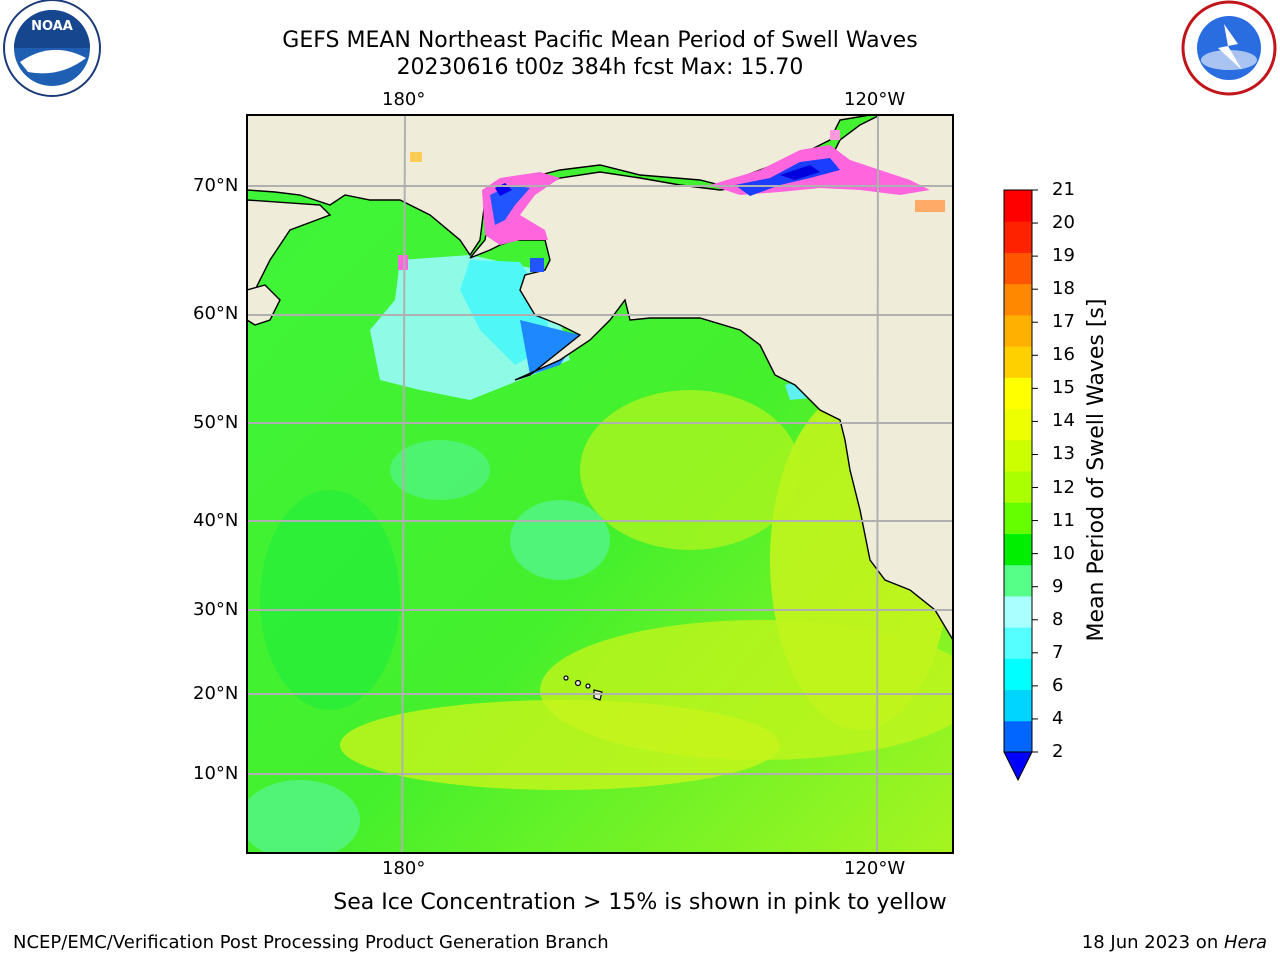 This screenshot has width=1280, height=960. Describe the element at coordinates (1063, 487) in the screenshot. I see `colorbar-tick-label: 12` at that location.